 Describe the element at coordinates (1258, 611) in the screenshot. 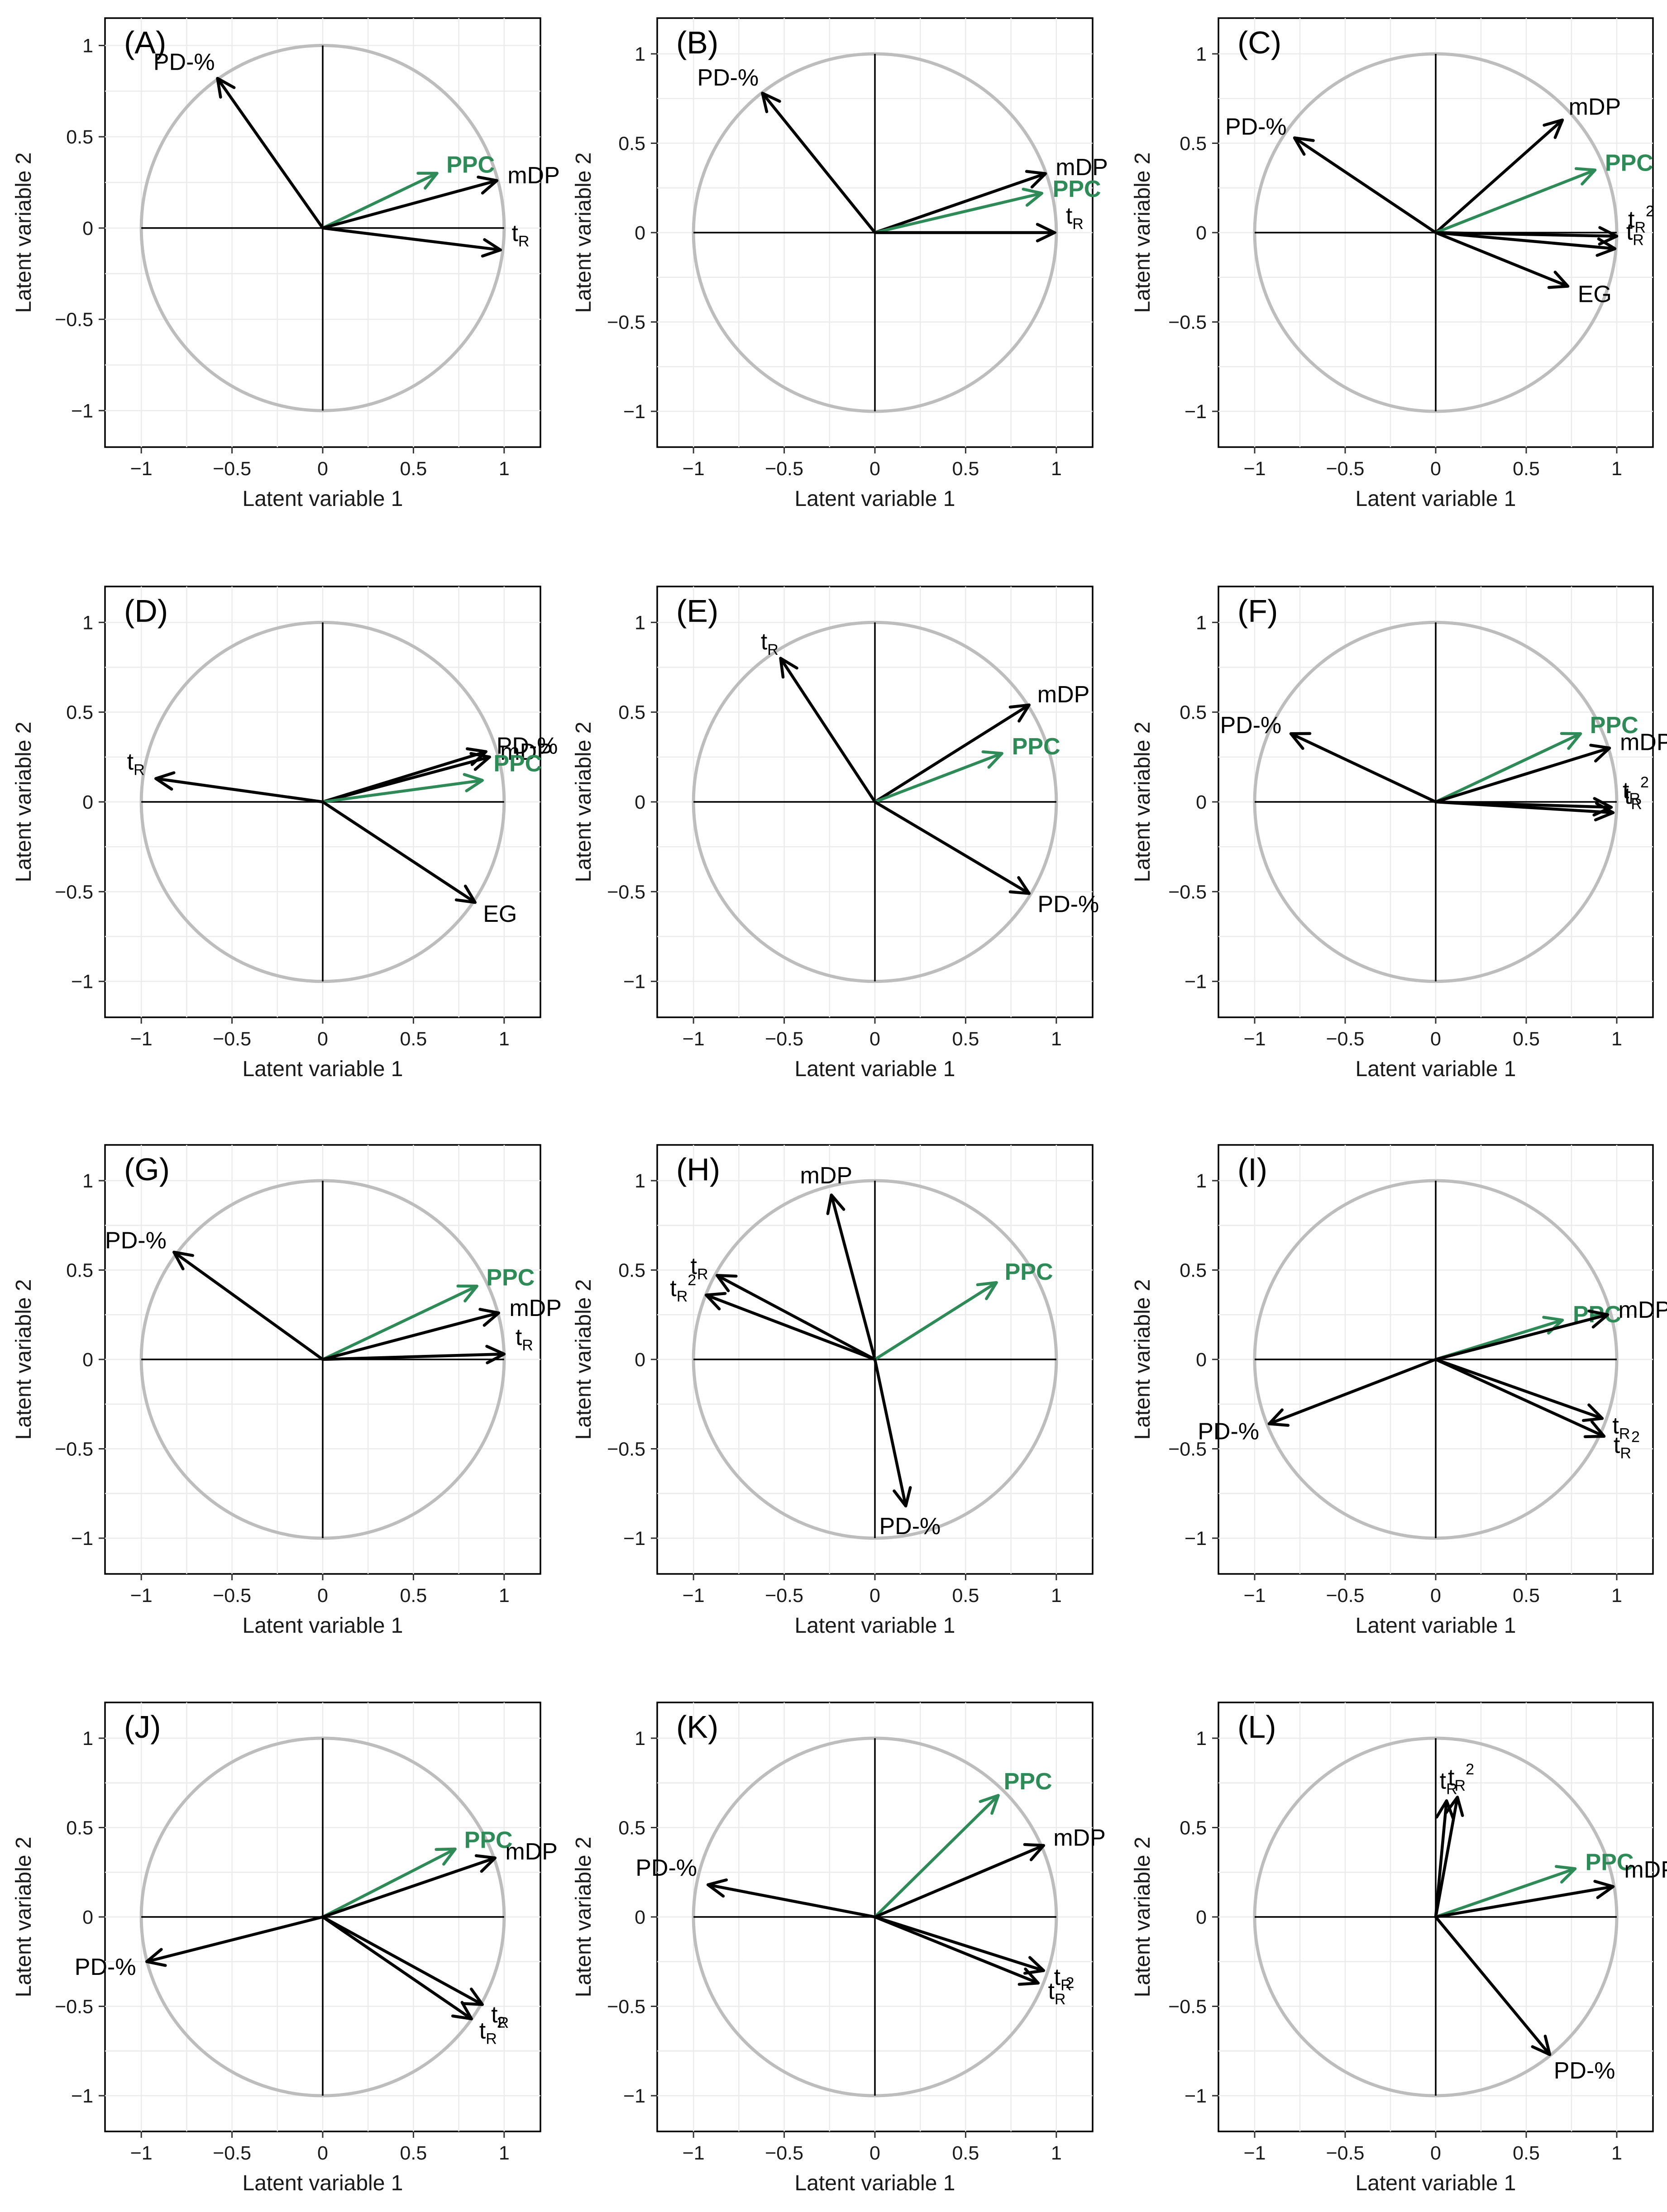

I see `panel-label: (F)` at that location.